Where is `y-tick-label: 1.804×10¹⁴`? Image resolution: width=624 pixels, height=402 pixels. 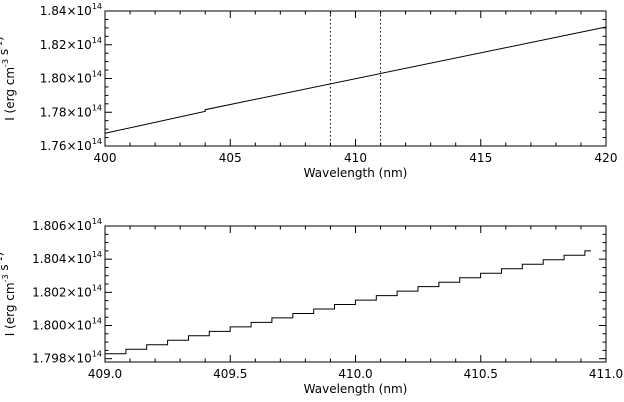 y-tick-label: 1.804×10¹⁴ is located at coordinates (67, 258).